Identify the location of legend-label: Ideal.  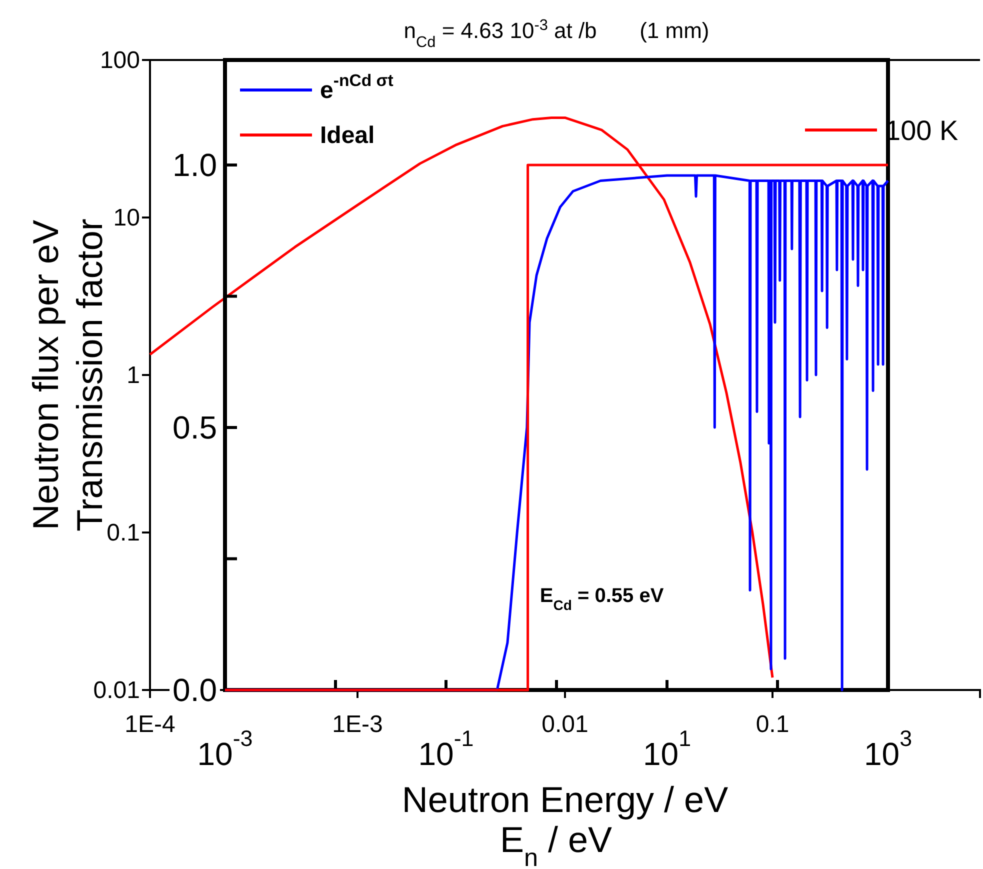
(347, 135).